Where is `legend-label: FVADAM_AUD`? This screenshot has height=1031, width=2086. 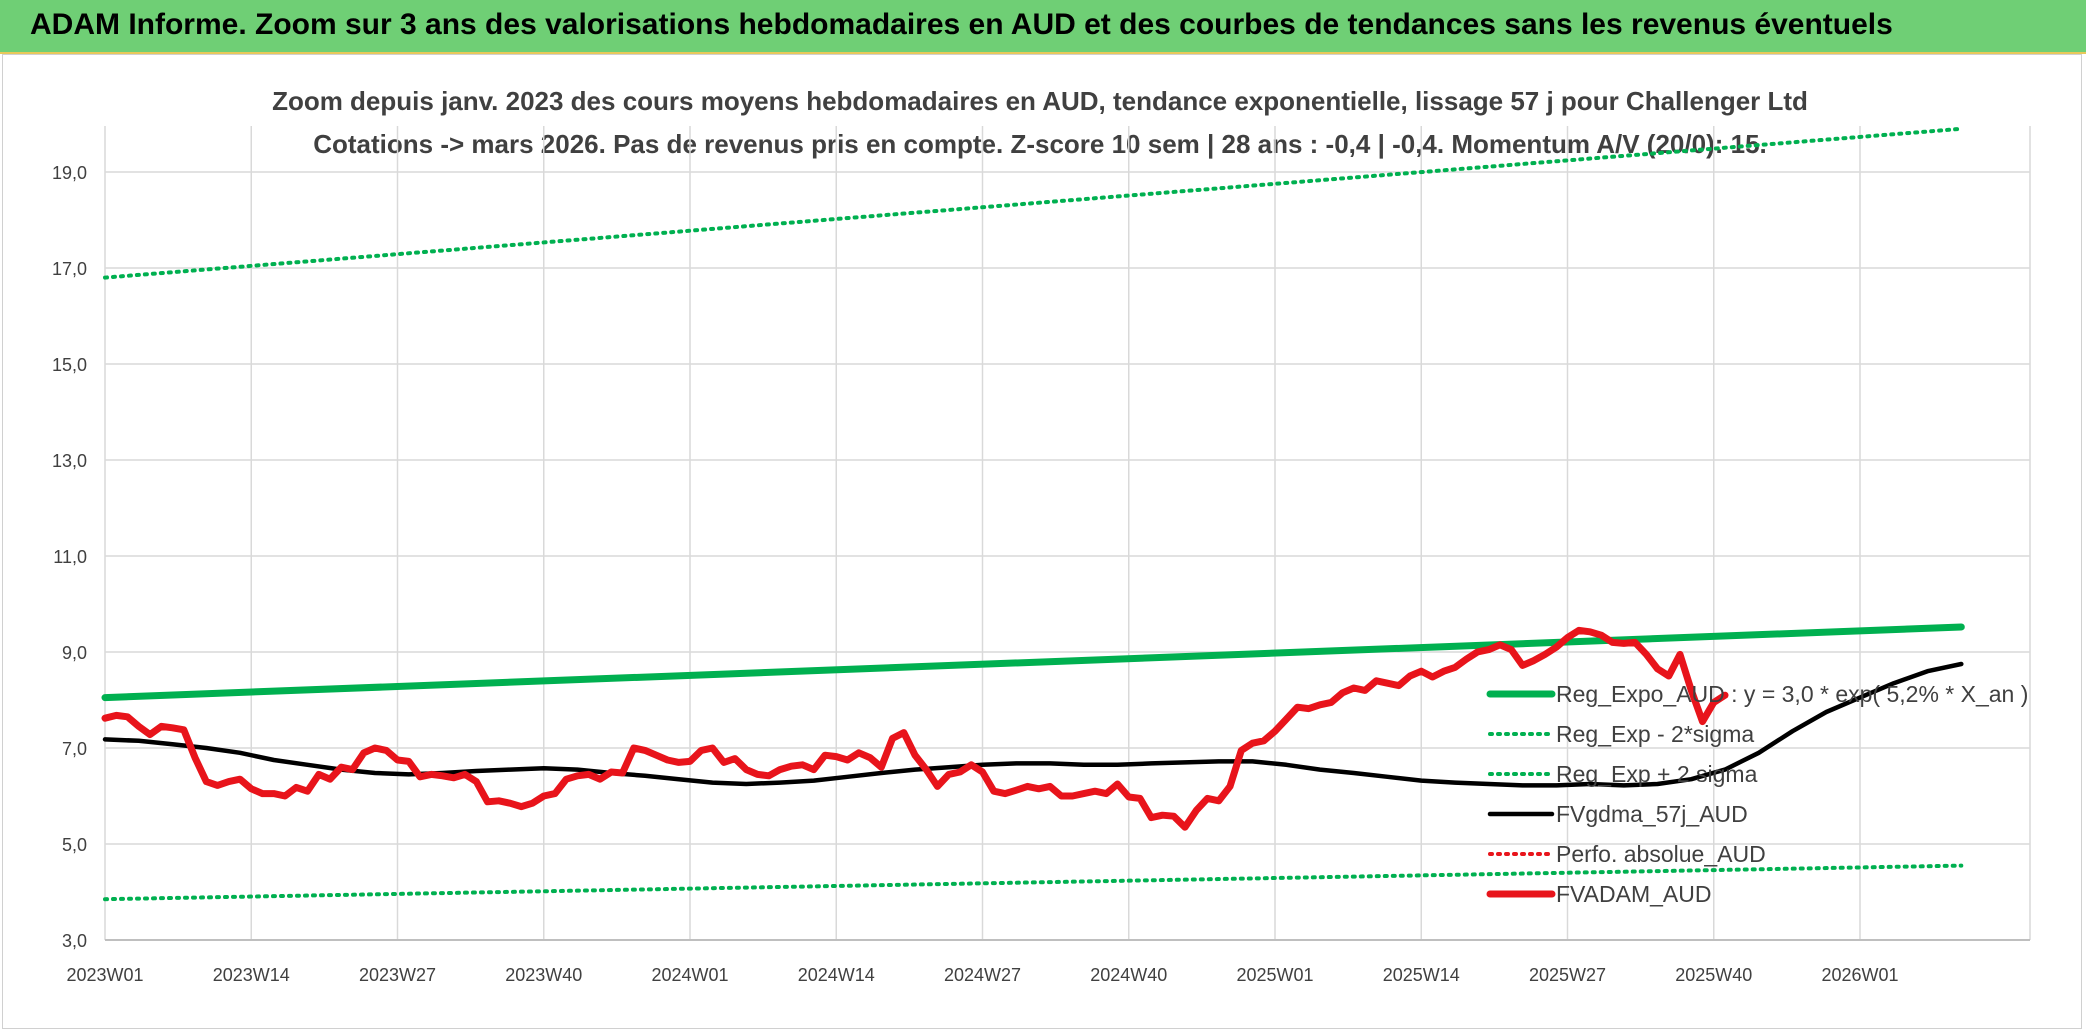
legend-label: FVADAM_AUD is located at coordinates (1634, 894).